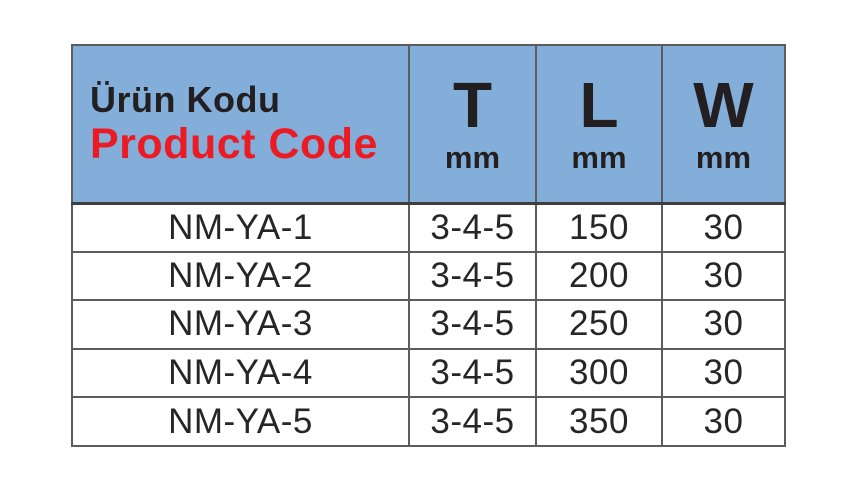 Image resolution: width=859 pixels, height=485 pixels. What do you see at coordinates (240, 421) in the screenshot?
I see `product-code-cell: NM-YA-5` at bounding box center [240, 421].